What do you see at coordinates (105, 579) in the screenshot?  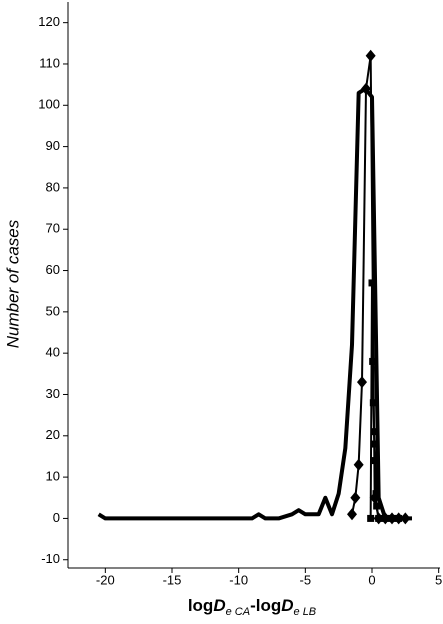 I see `x-tick-label: -20` at bounding box center [105, 579].